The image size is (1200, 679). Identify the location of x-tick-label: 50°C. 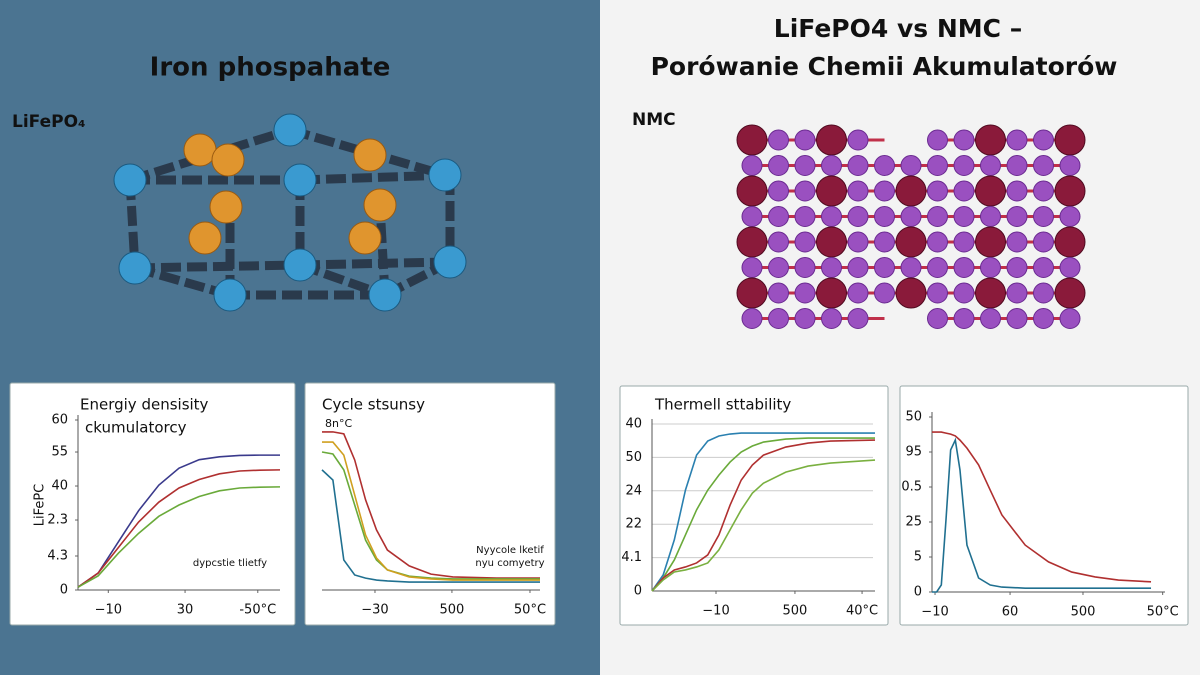
(1163, 612).